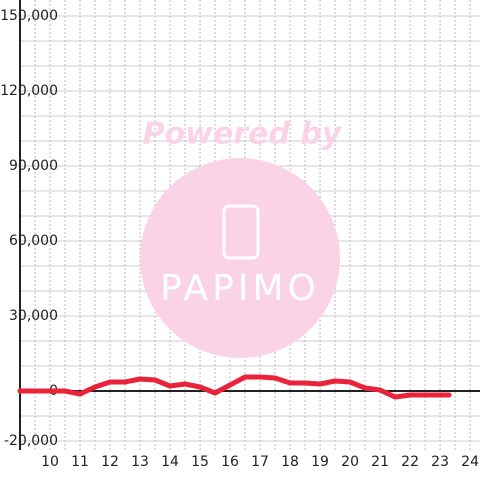 Image resolution: width=480 pixels, height=484 pixels. I want to click on x-tick-label: 16, so click(230, 462).